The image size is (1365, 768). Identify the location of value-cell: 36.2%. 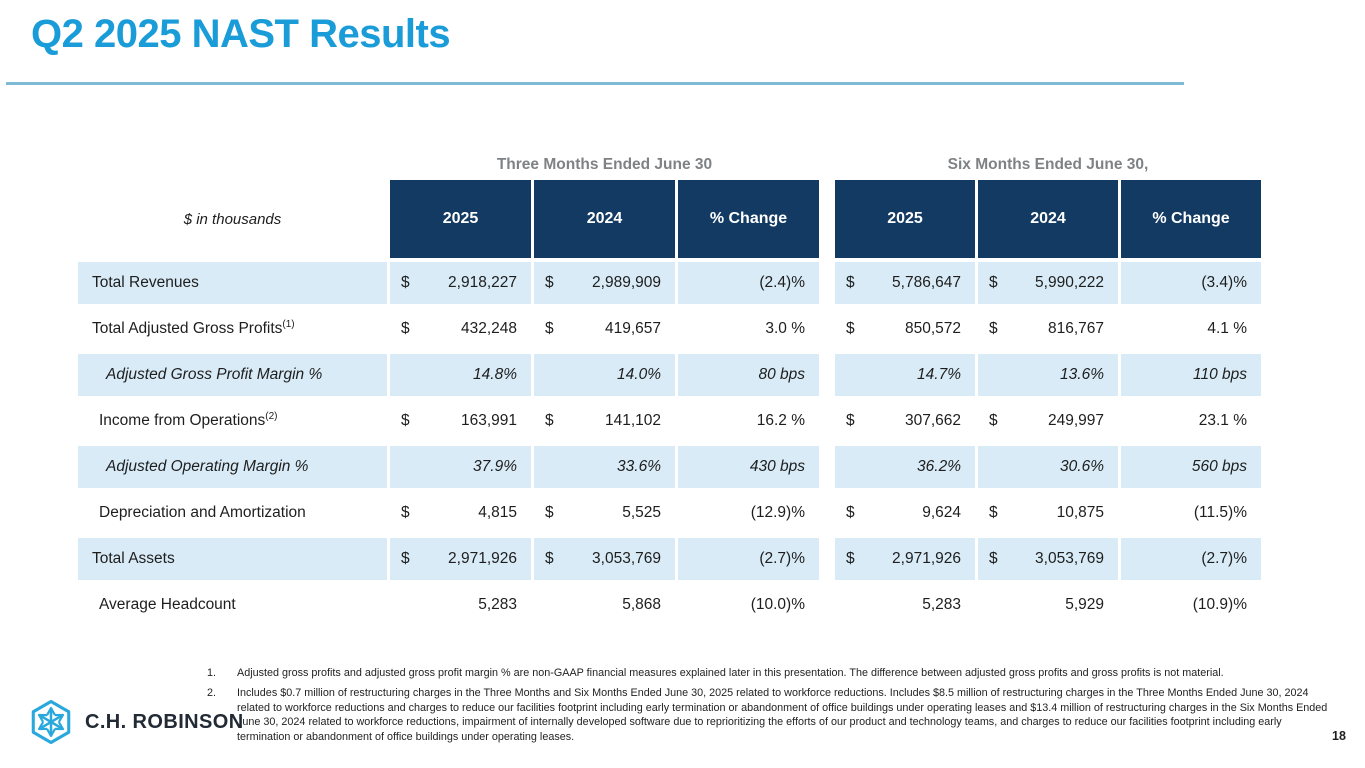
(905, 467).